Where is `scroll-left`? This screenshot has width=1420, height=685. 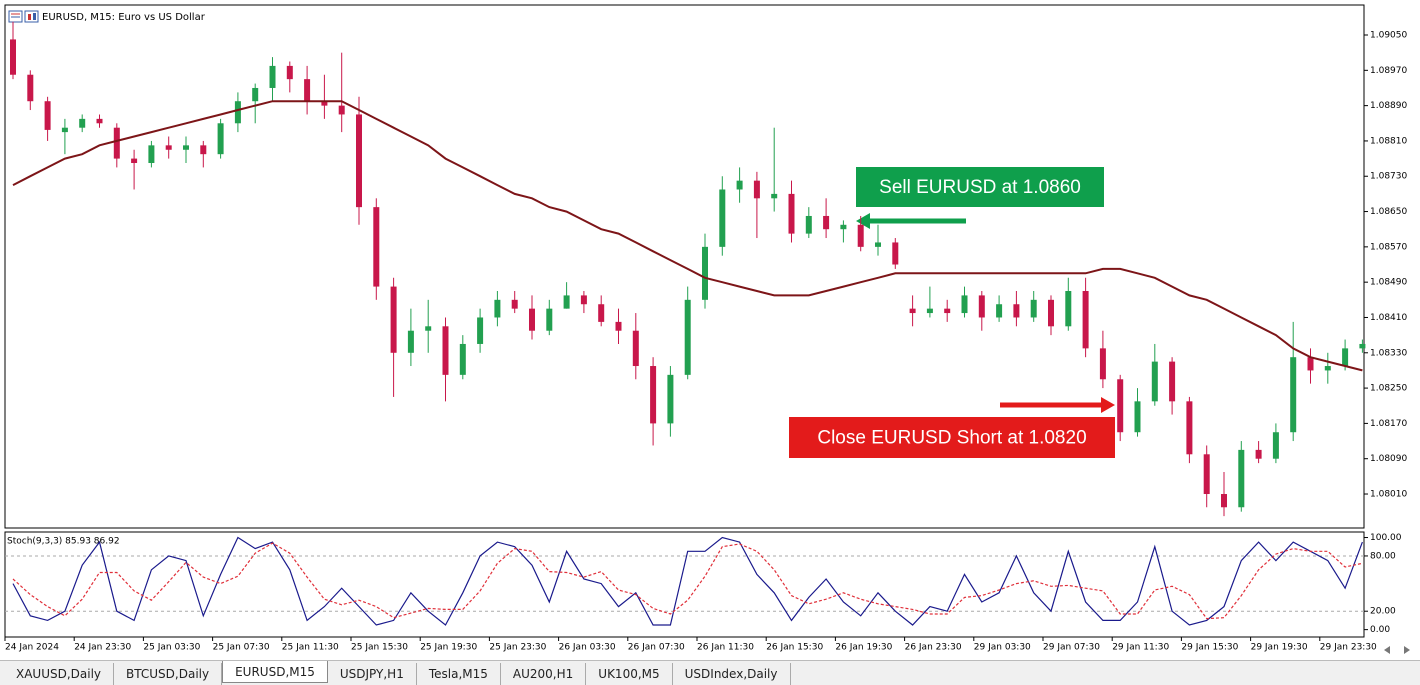 scroll-left is located at coordinates (1387, 650).